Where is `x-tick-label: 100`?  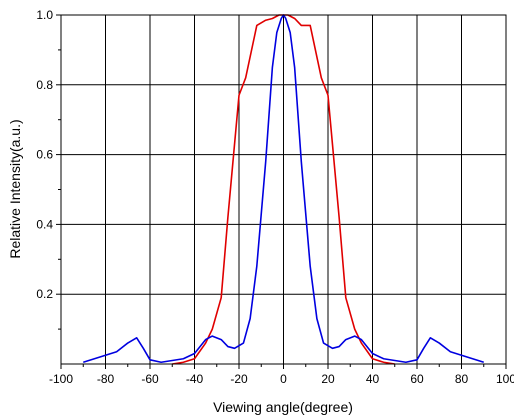 x-tick-label: 100 is located at coordinates (505, 379).